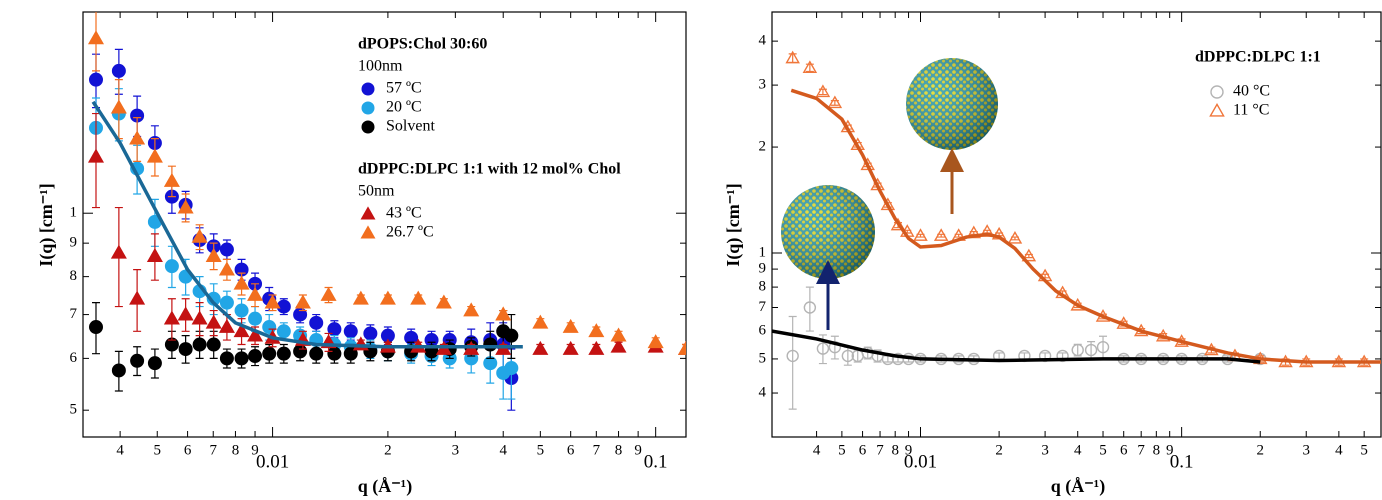 The width and height of the screenshot is (1382, 500). Describe the element at coordinates (1182, 461) in the screenshot. I see `x-tick-label: 0.1` at that location.